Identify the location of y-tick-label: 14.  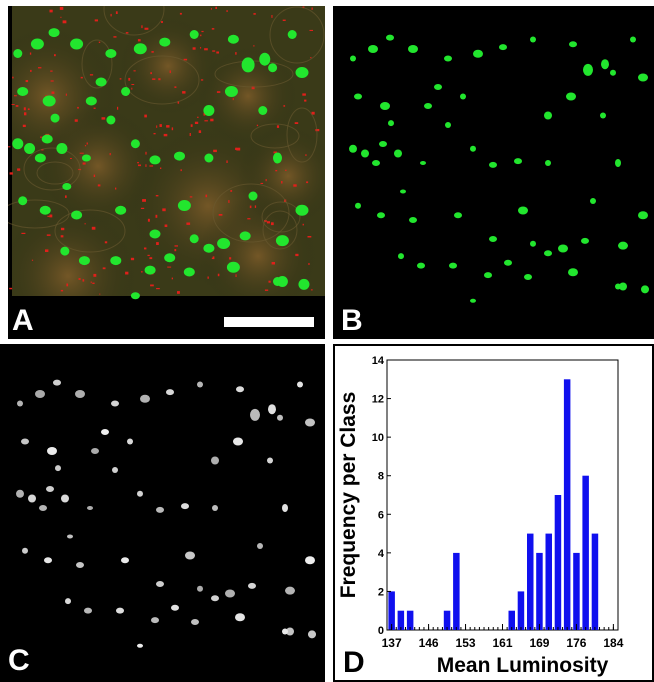
(378, 361).